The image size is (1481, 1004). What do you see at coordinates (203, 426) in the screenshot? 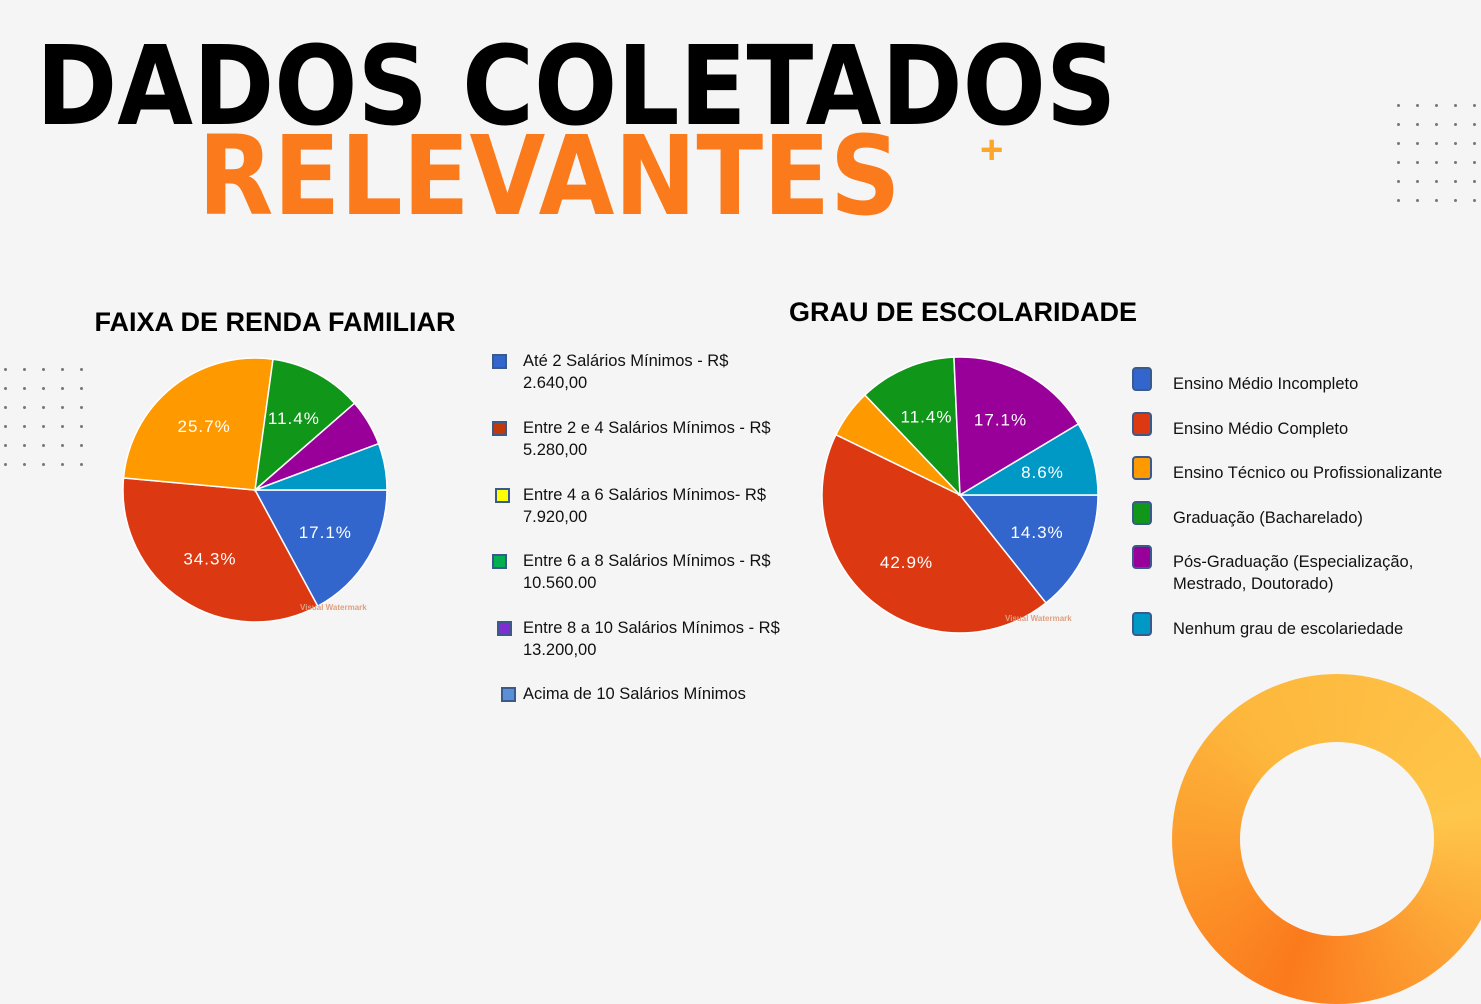
I see `slice-data-label: 25.7%` at bounding box center [203, 426].